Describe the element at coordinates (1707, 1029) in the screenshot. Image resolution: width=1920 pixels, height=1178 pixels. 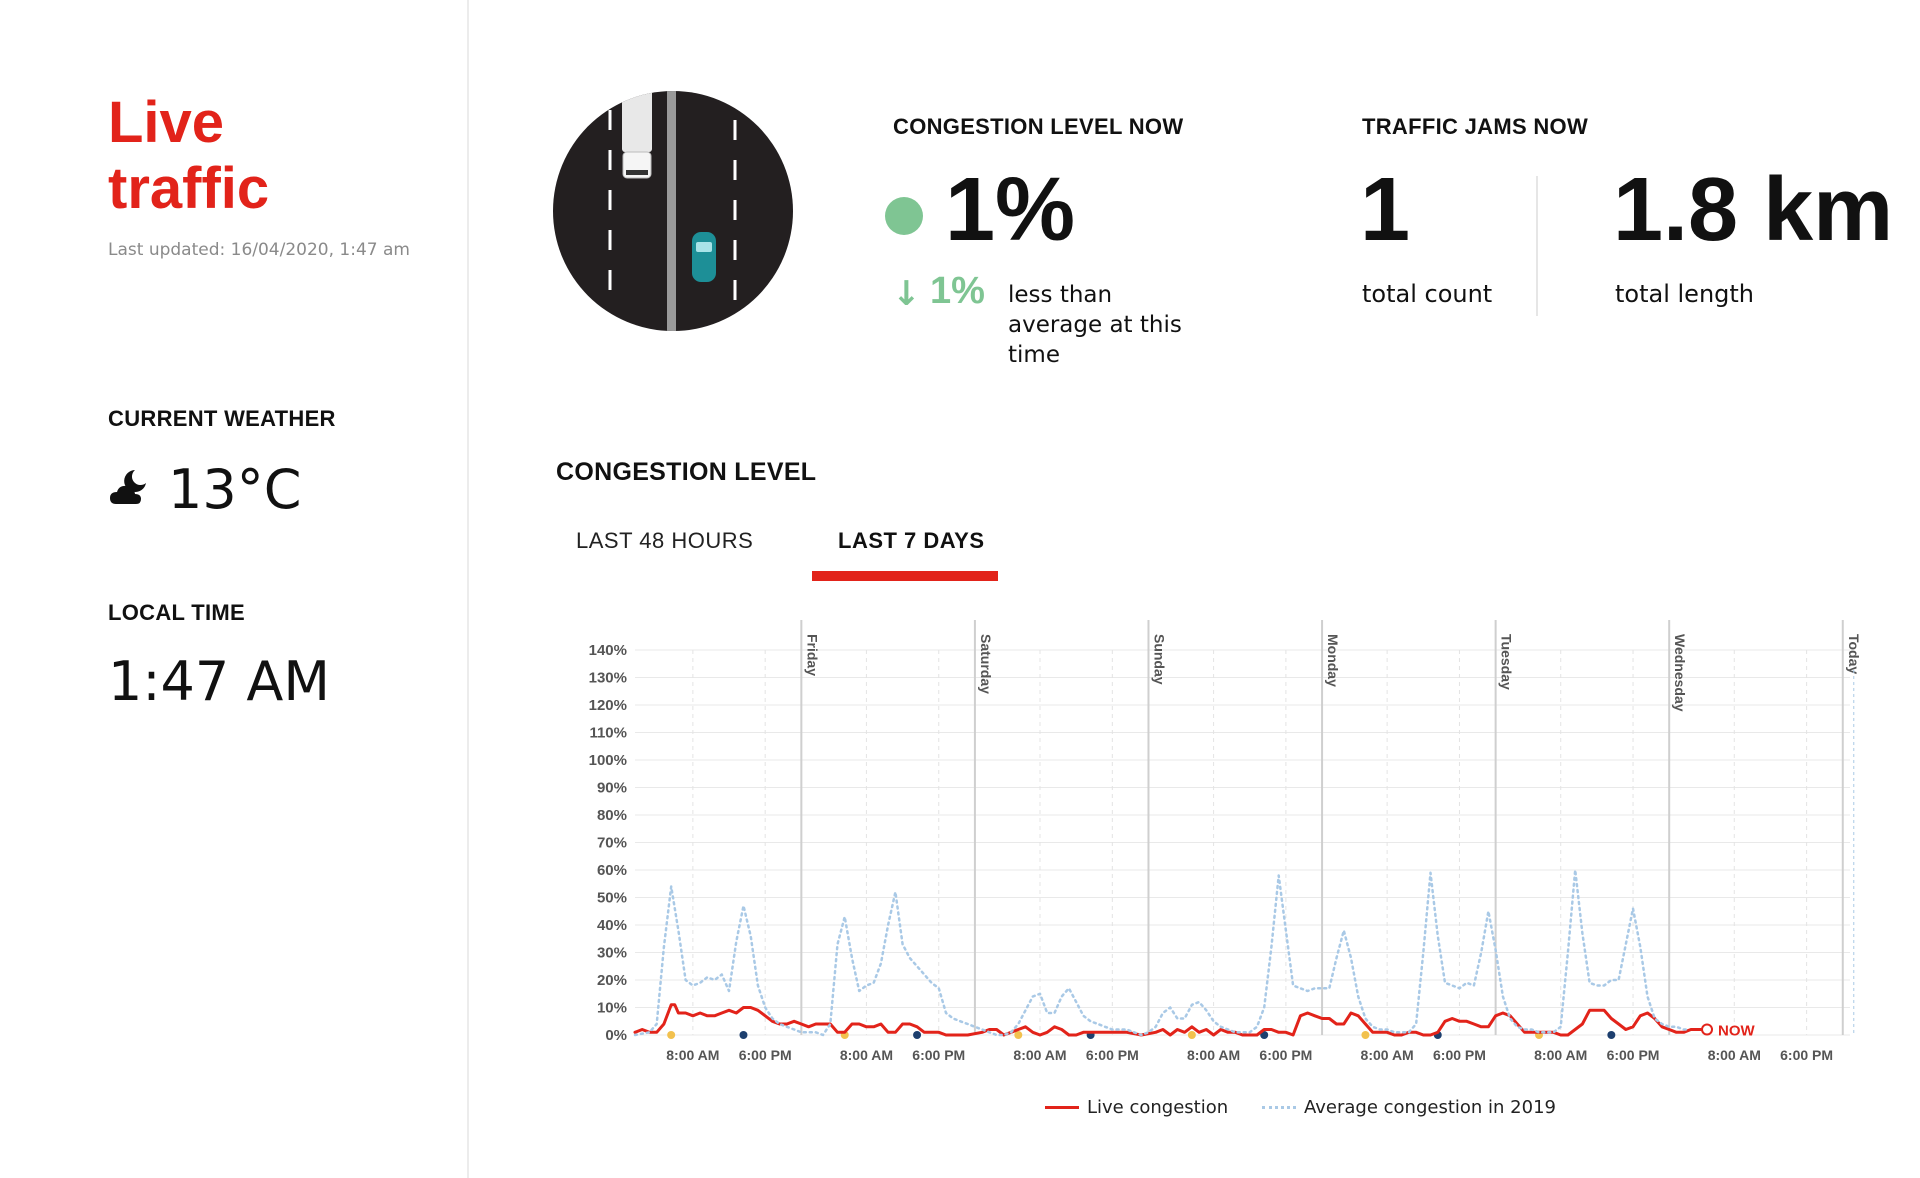
I see `now-point` at that location.